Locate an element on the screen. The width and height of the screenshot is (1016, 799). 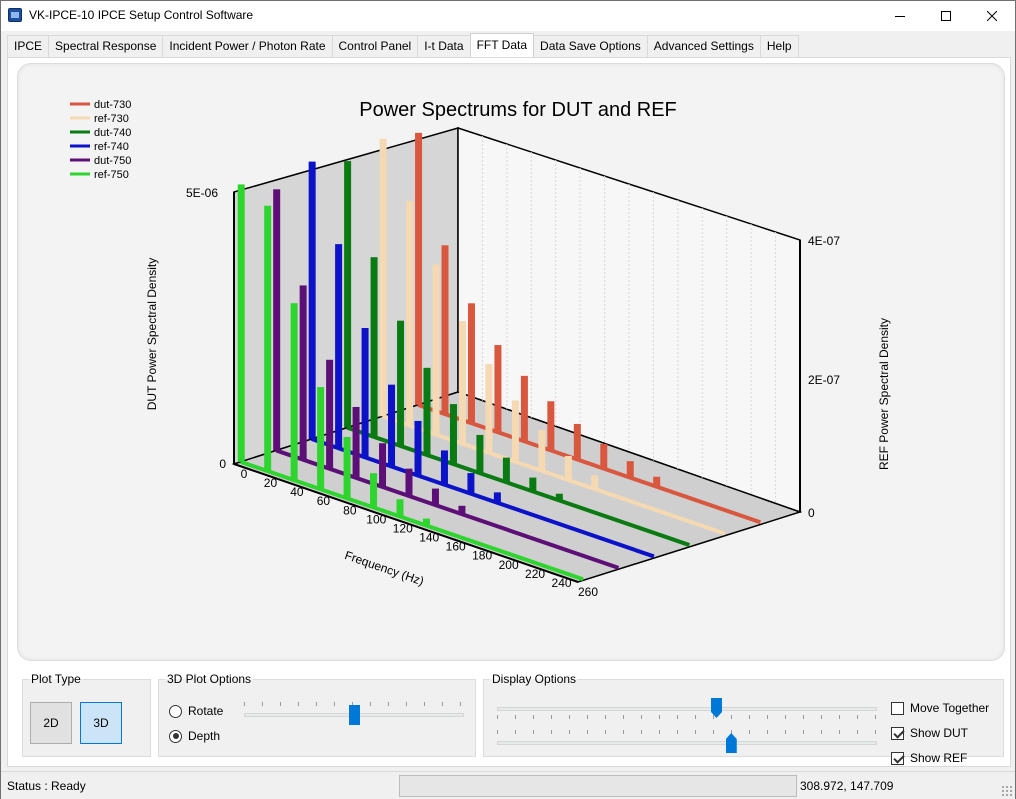
x-tick-label: 180 is located at coordinates (482, 556).